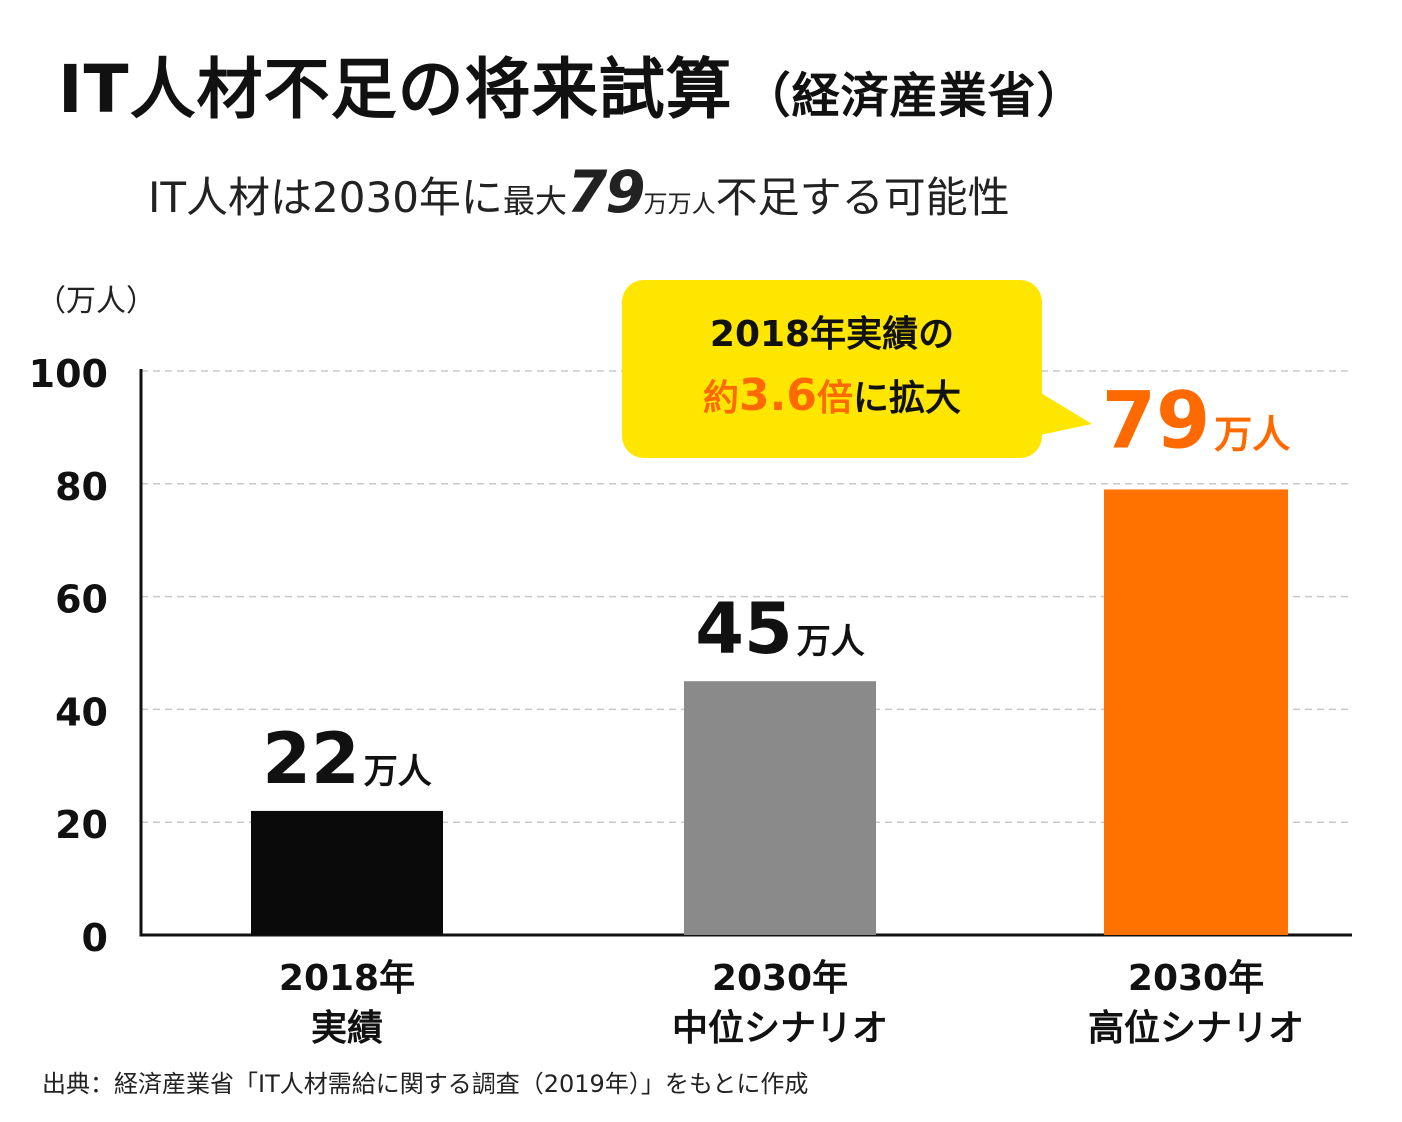 The height and width of the screenshot is (1122, 1402). I want to click on bar-value-label: 45 万人, so click(779, 629).